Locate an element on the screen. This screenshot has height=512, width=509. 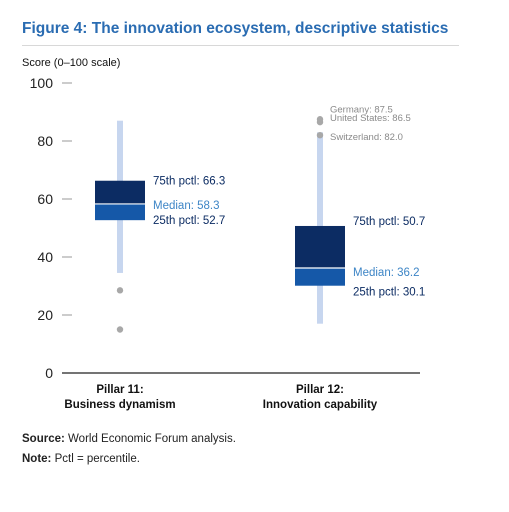
note-line: Note: Pctl = percentile. is located at coordinates (129, 459).